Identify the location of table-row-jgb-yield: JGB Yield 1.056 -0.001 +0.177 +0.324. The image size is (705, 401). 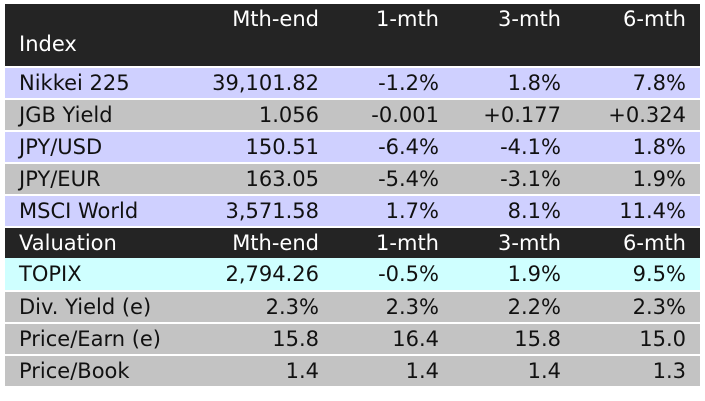
(352, 114).